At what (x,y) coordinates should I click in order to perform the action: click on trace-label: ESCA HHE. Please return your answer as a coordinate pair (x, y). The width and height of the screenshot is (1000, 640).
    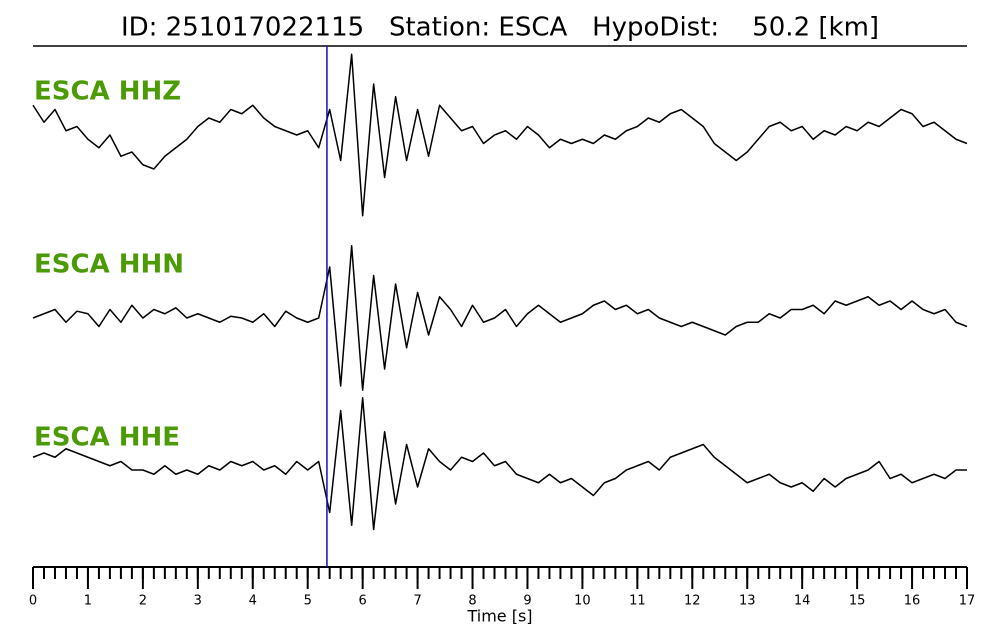
    Looking at the image, I should click on (107, 438).